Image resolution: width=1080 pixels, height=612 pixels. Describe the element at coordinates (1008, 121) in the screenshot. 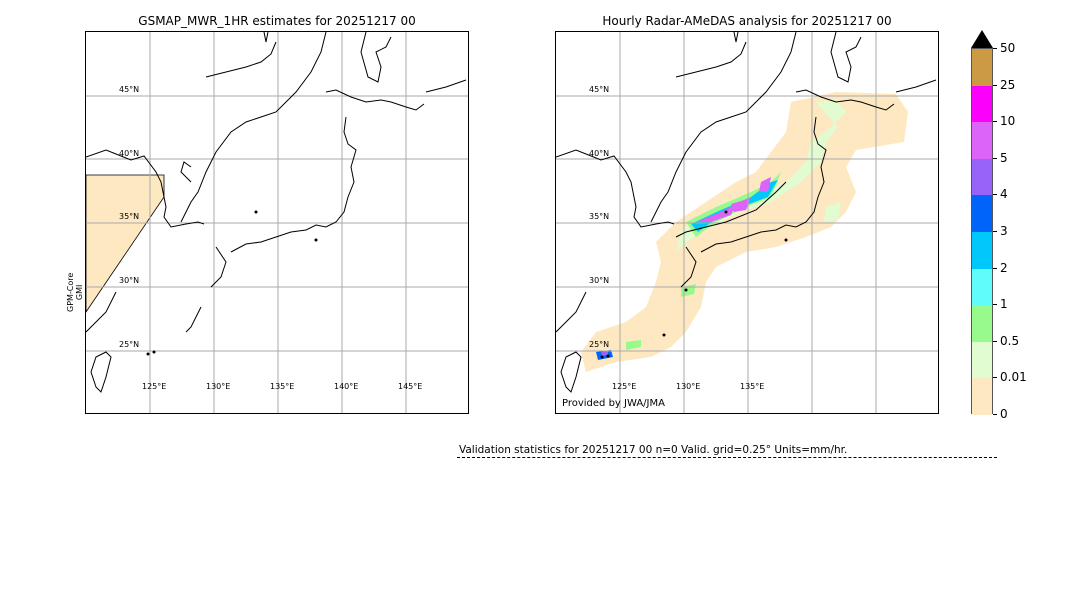

I see `colorbar-tick-label: 10` at that location.